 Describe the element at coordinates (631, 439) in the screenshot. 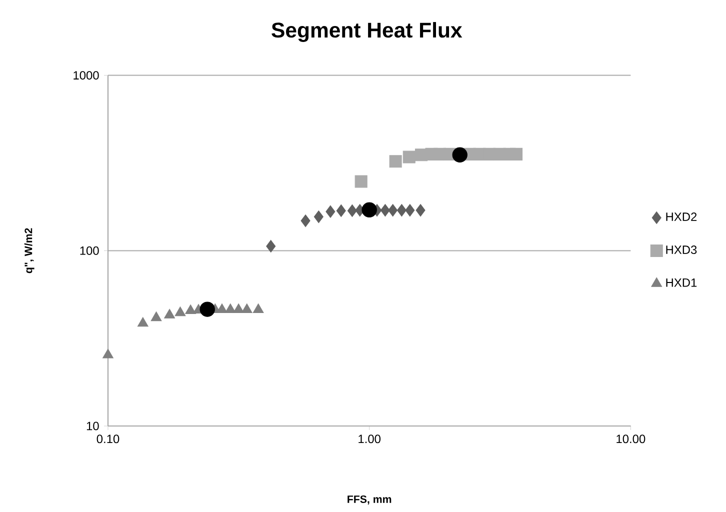

I see `x-tick-label: 10.00` at that location.